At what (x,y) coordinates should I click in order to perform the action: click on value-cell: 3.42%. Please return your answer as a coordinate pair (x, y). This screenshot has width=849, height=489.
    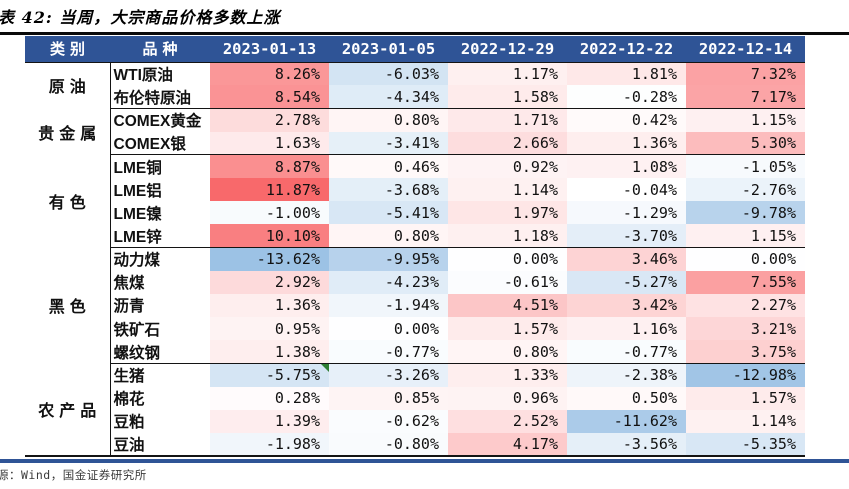
    Looking at the image, I should click on (626, 305).